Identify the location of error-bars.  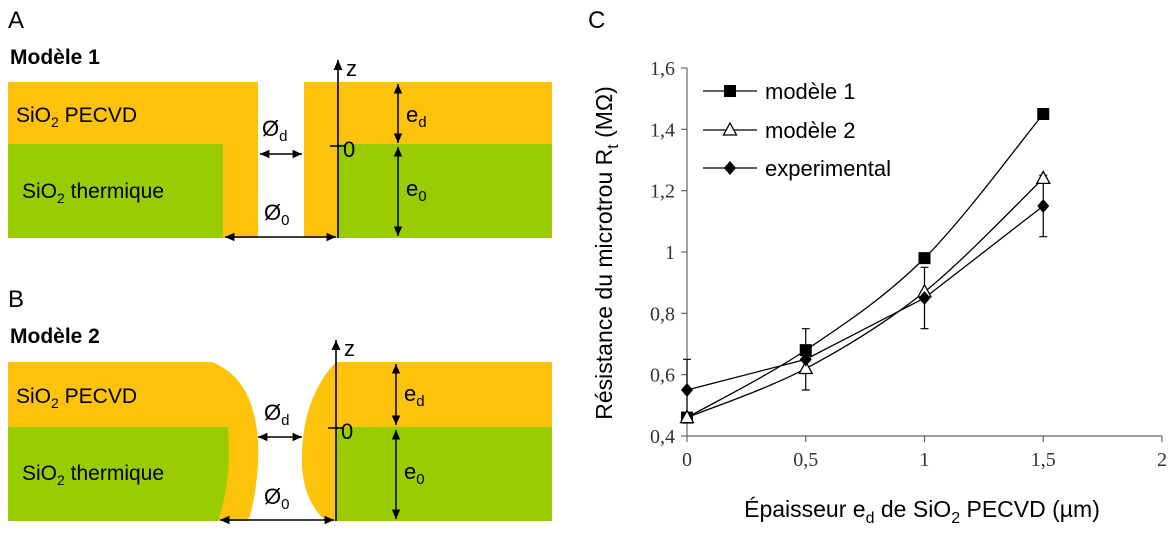
(865, 298).